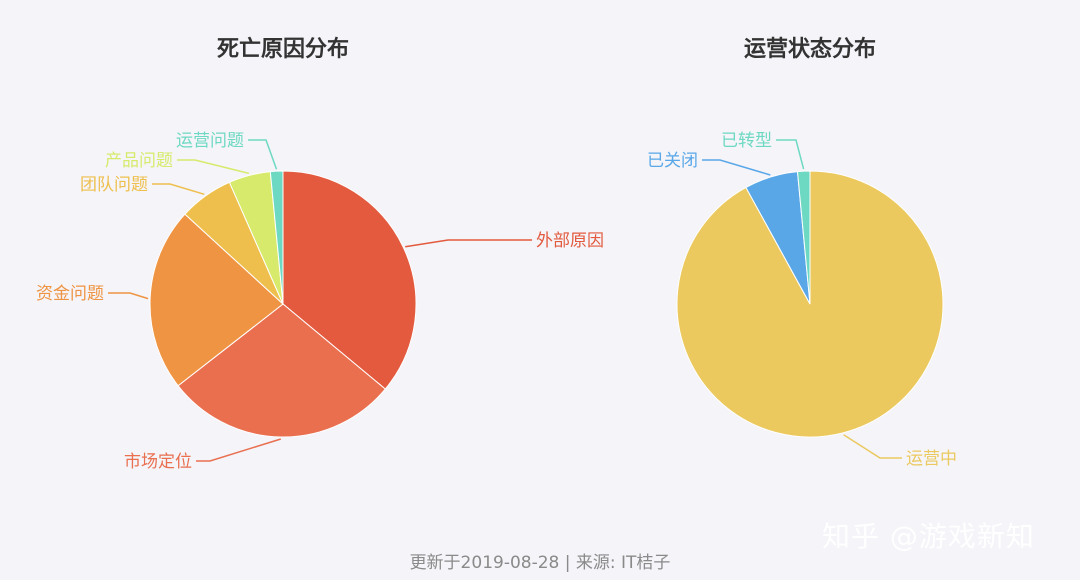  I want to click on chart1-slice-5-label: 产品问题, so click(139, 161).